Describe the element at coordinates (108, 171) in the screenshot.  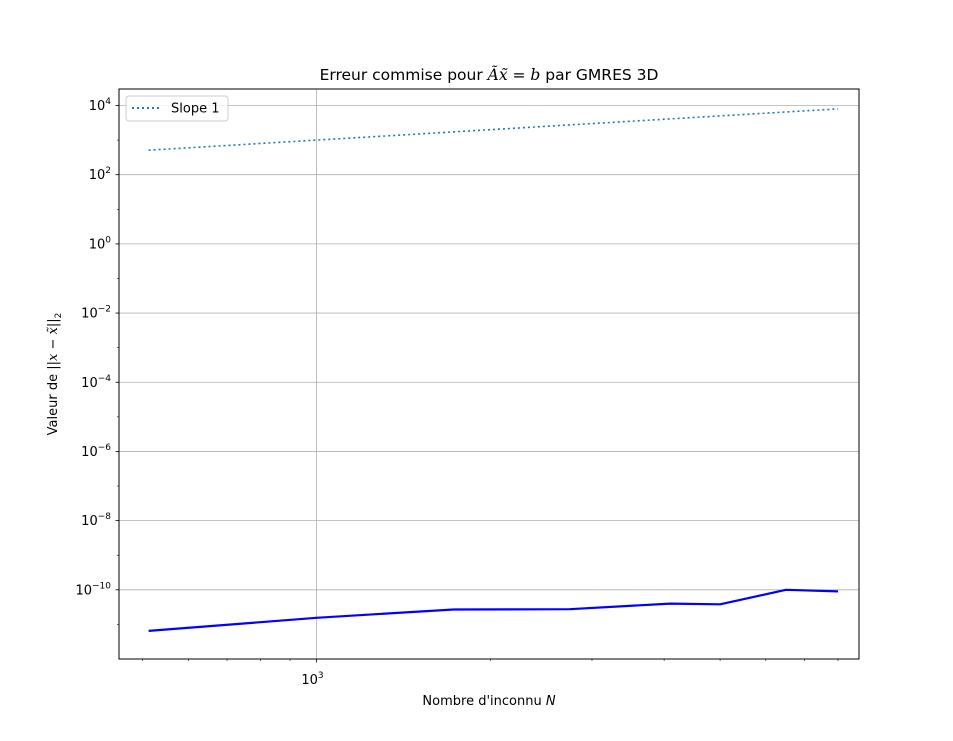
I see `y-tick-label-exponent: 2` at that location.